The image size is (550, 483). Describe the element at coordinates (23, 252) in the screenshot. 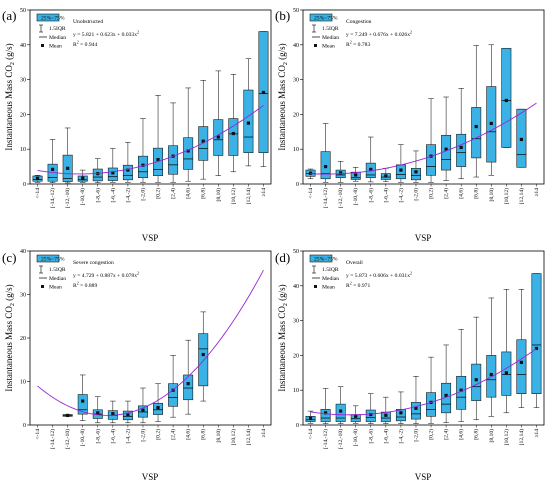

I see `y-tick-label: 40` at that location.